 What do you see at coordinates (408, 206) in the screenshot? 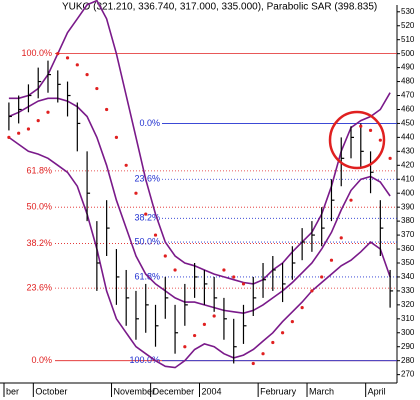
I see `y-tick-label: 390` at bounding box center [408, 206].